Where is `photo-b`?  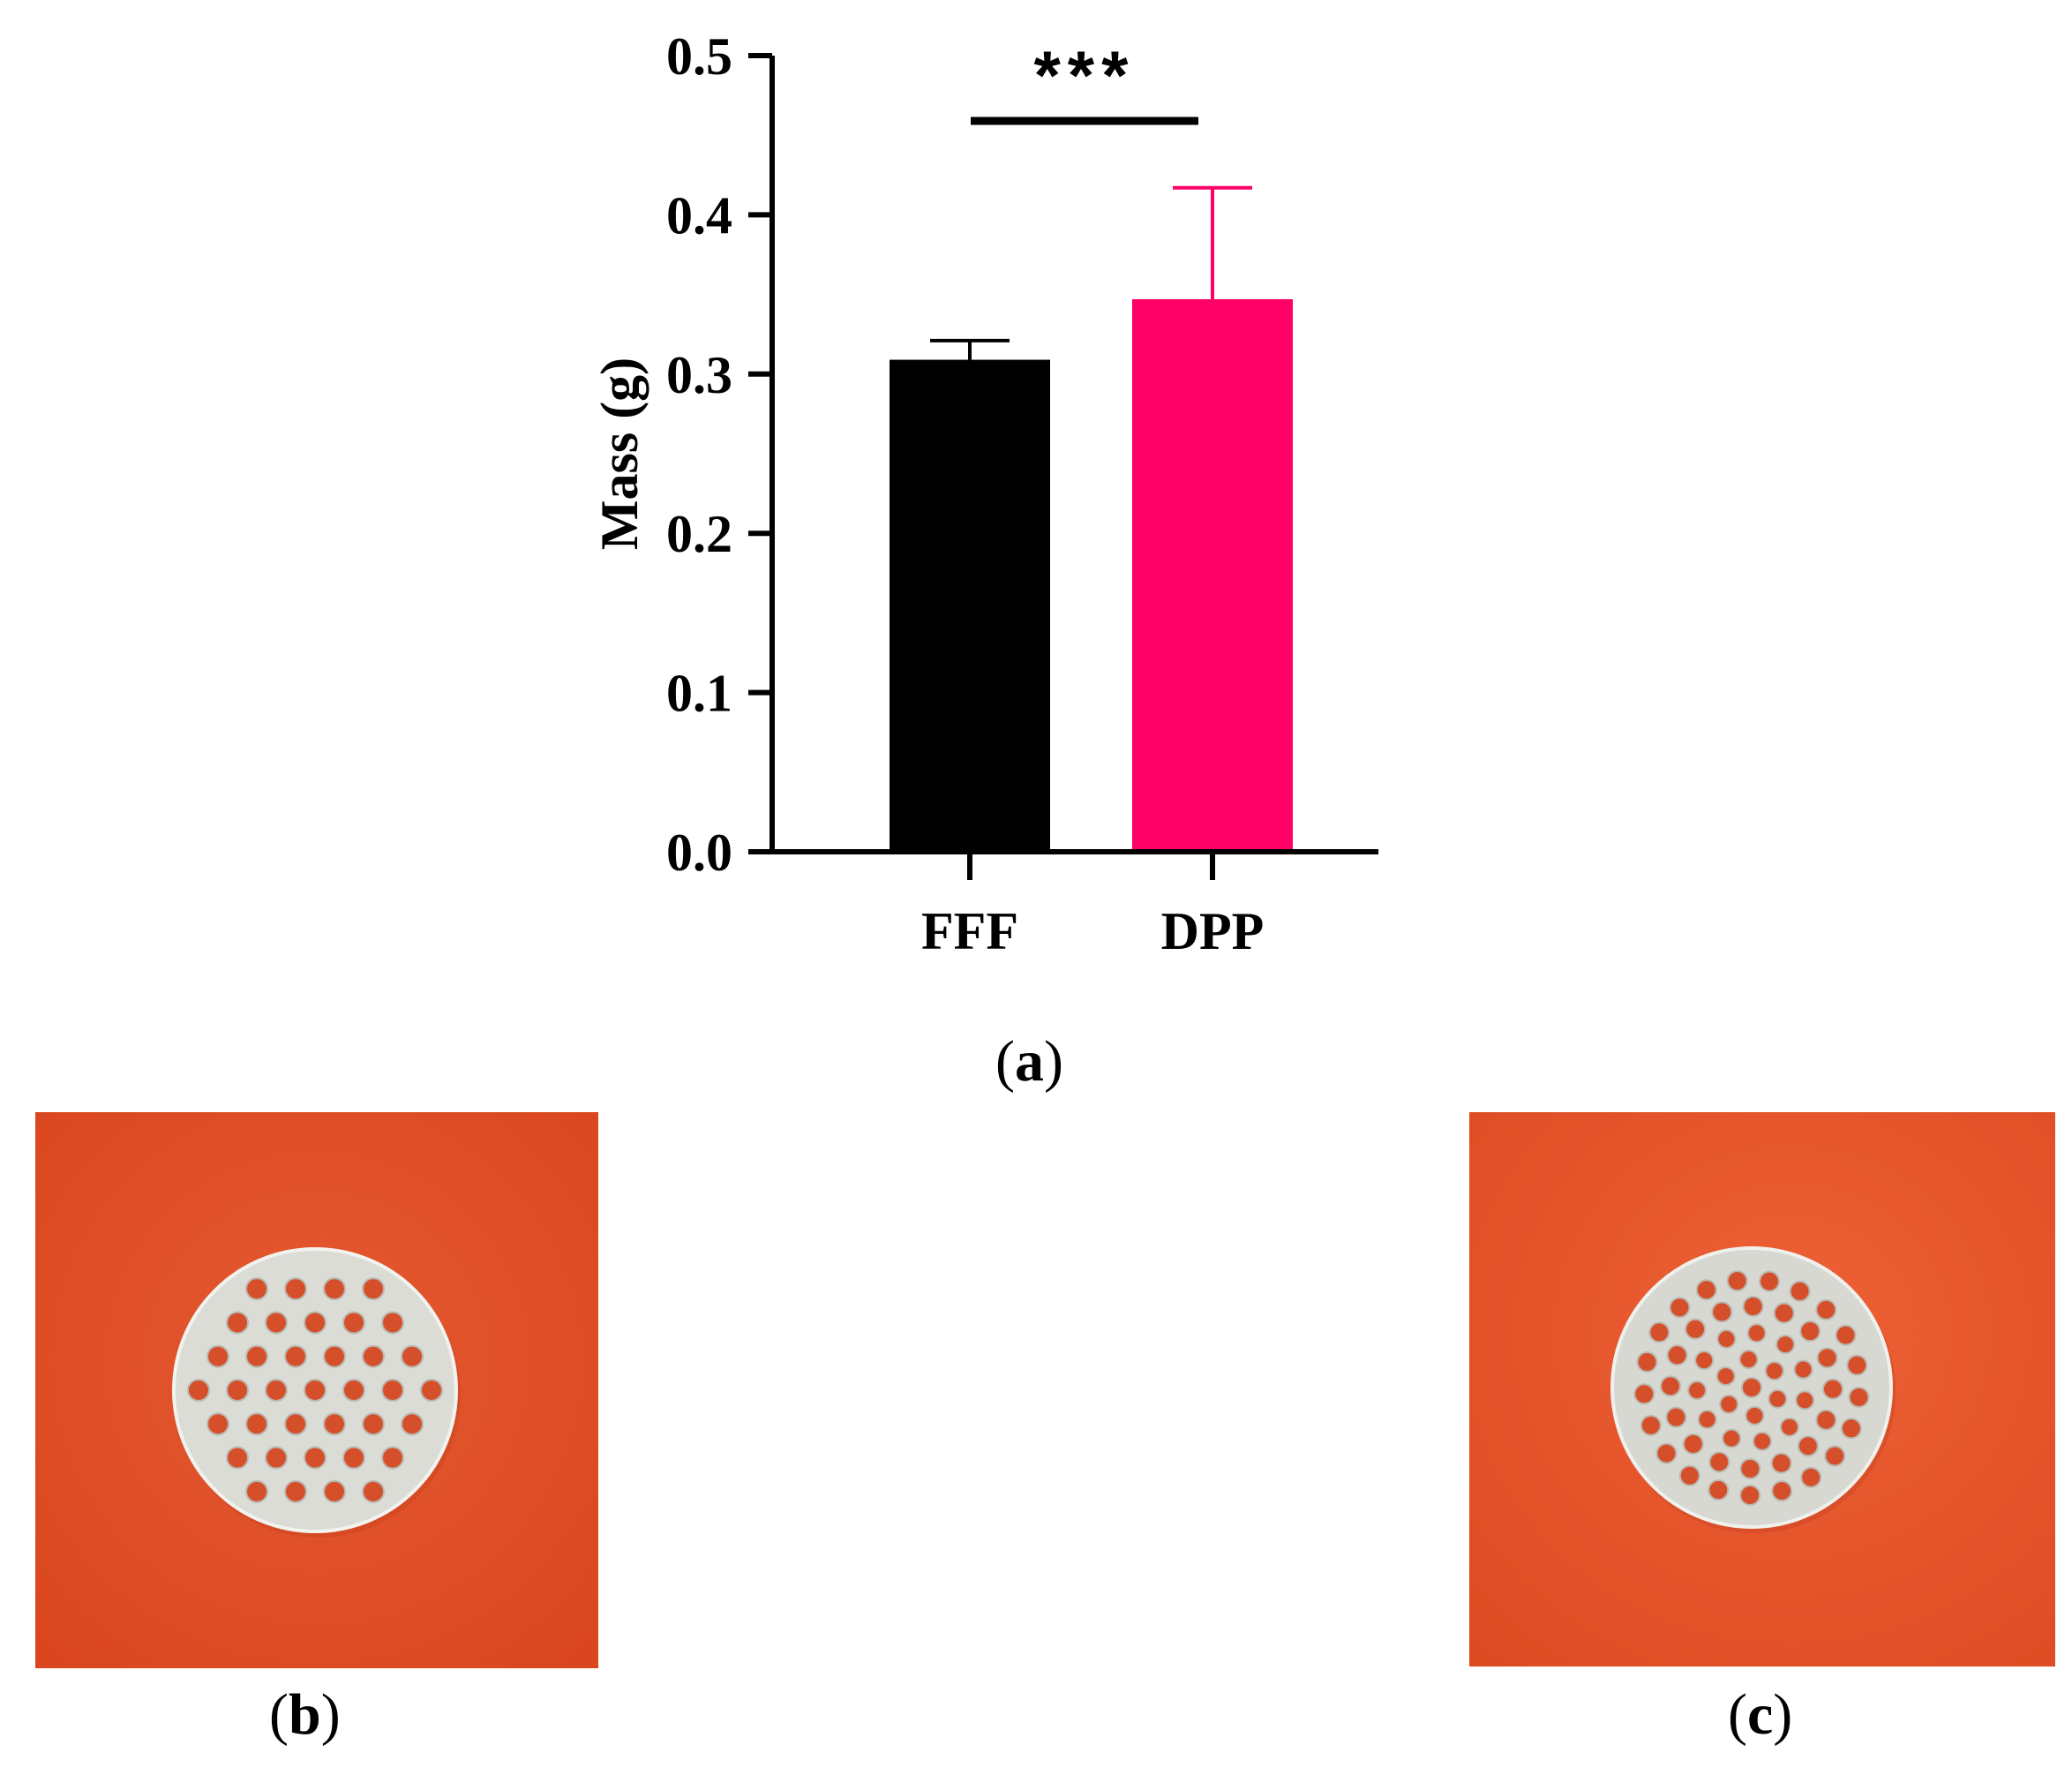
photo-b is located at coordinates (316, 1390).